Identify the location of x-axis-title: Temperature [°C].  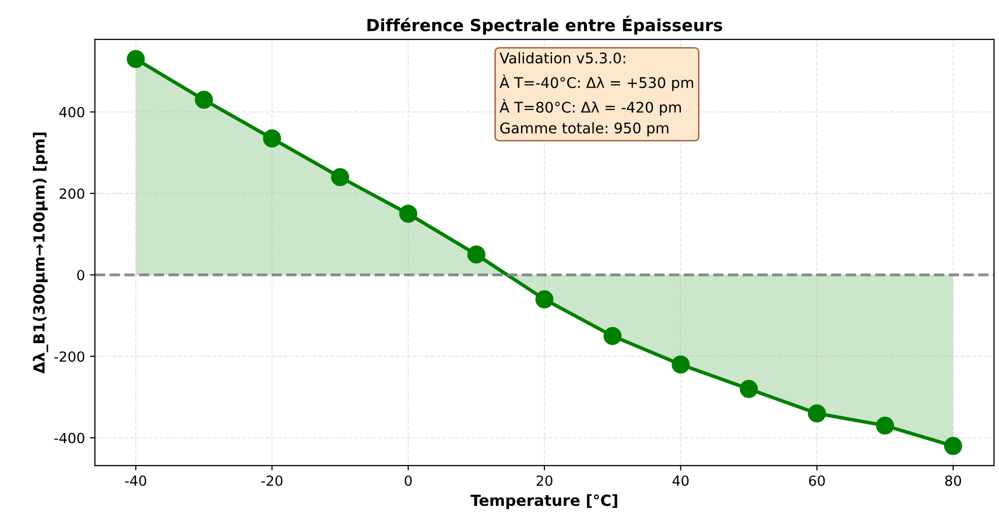
(544, 502).